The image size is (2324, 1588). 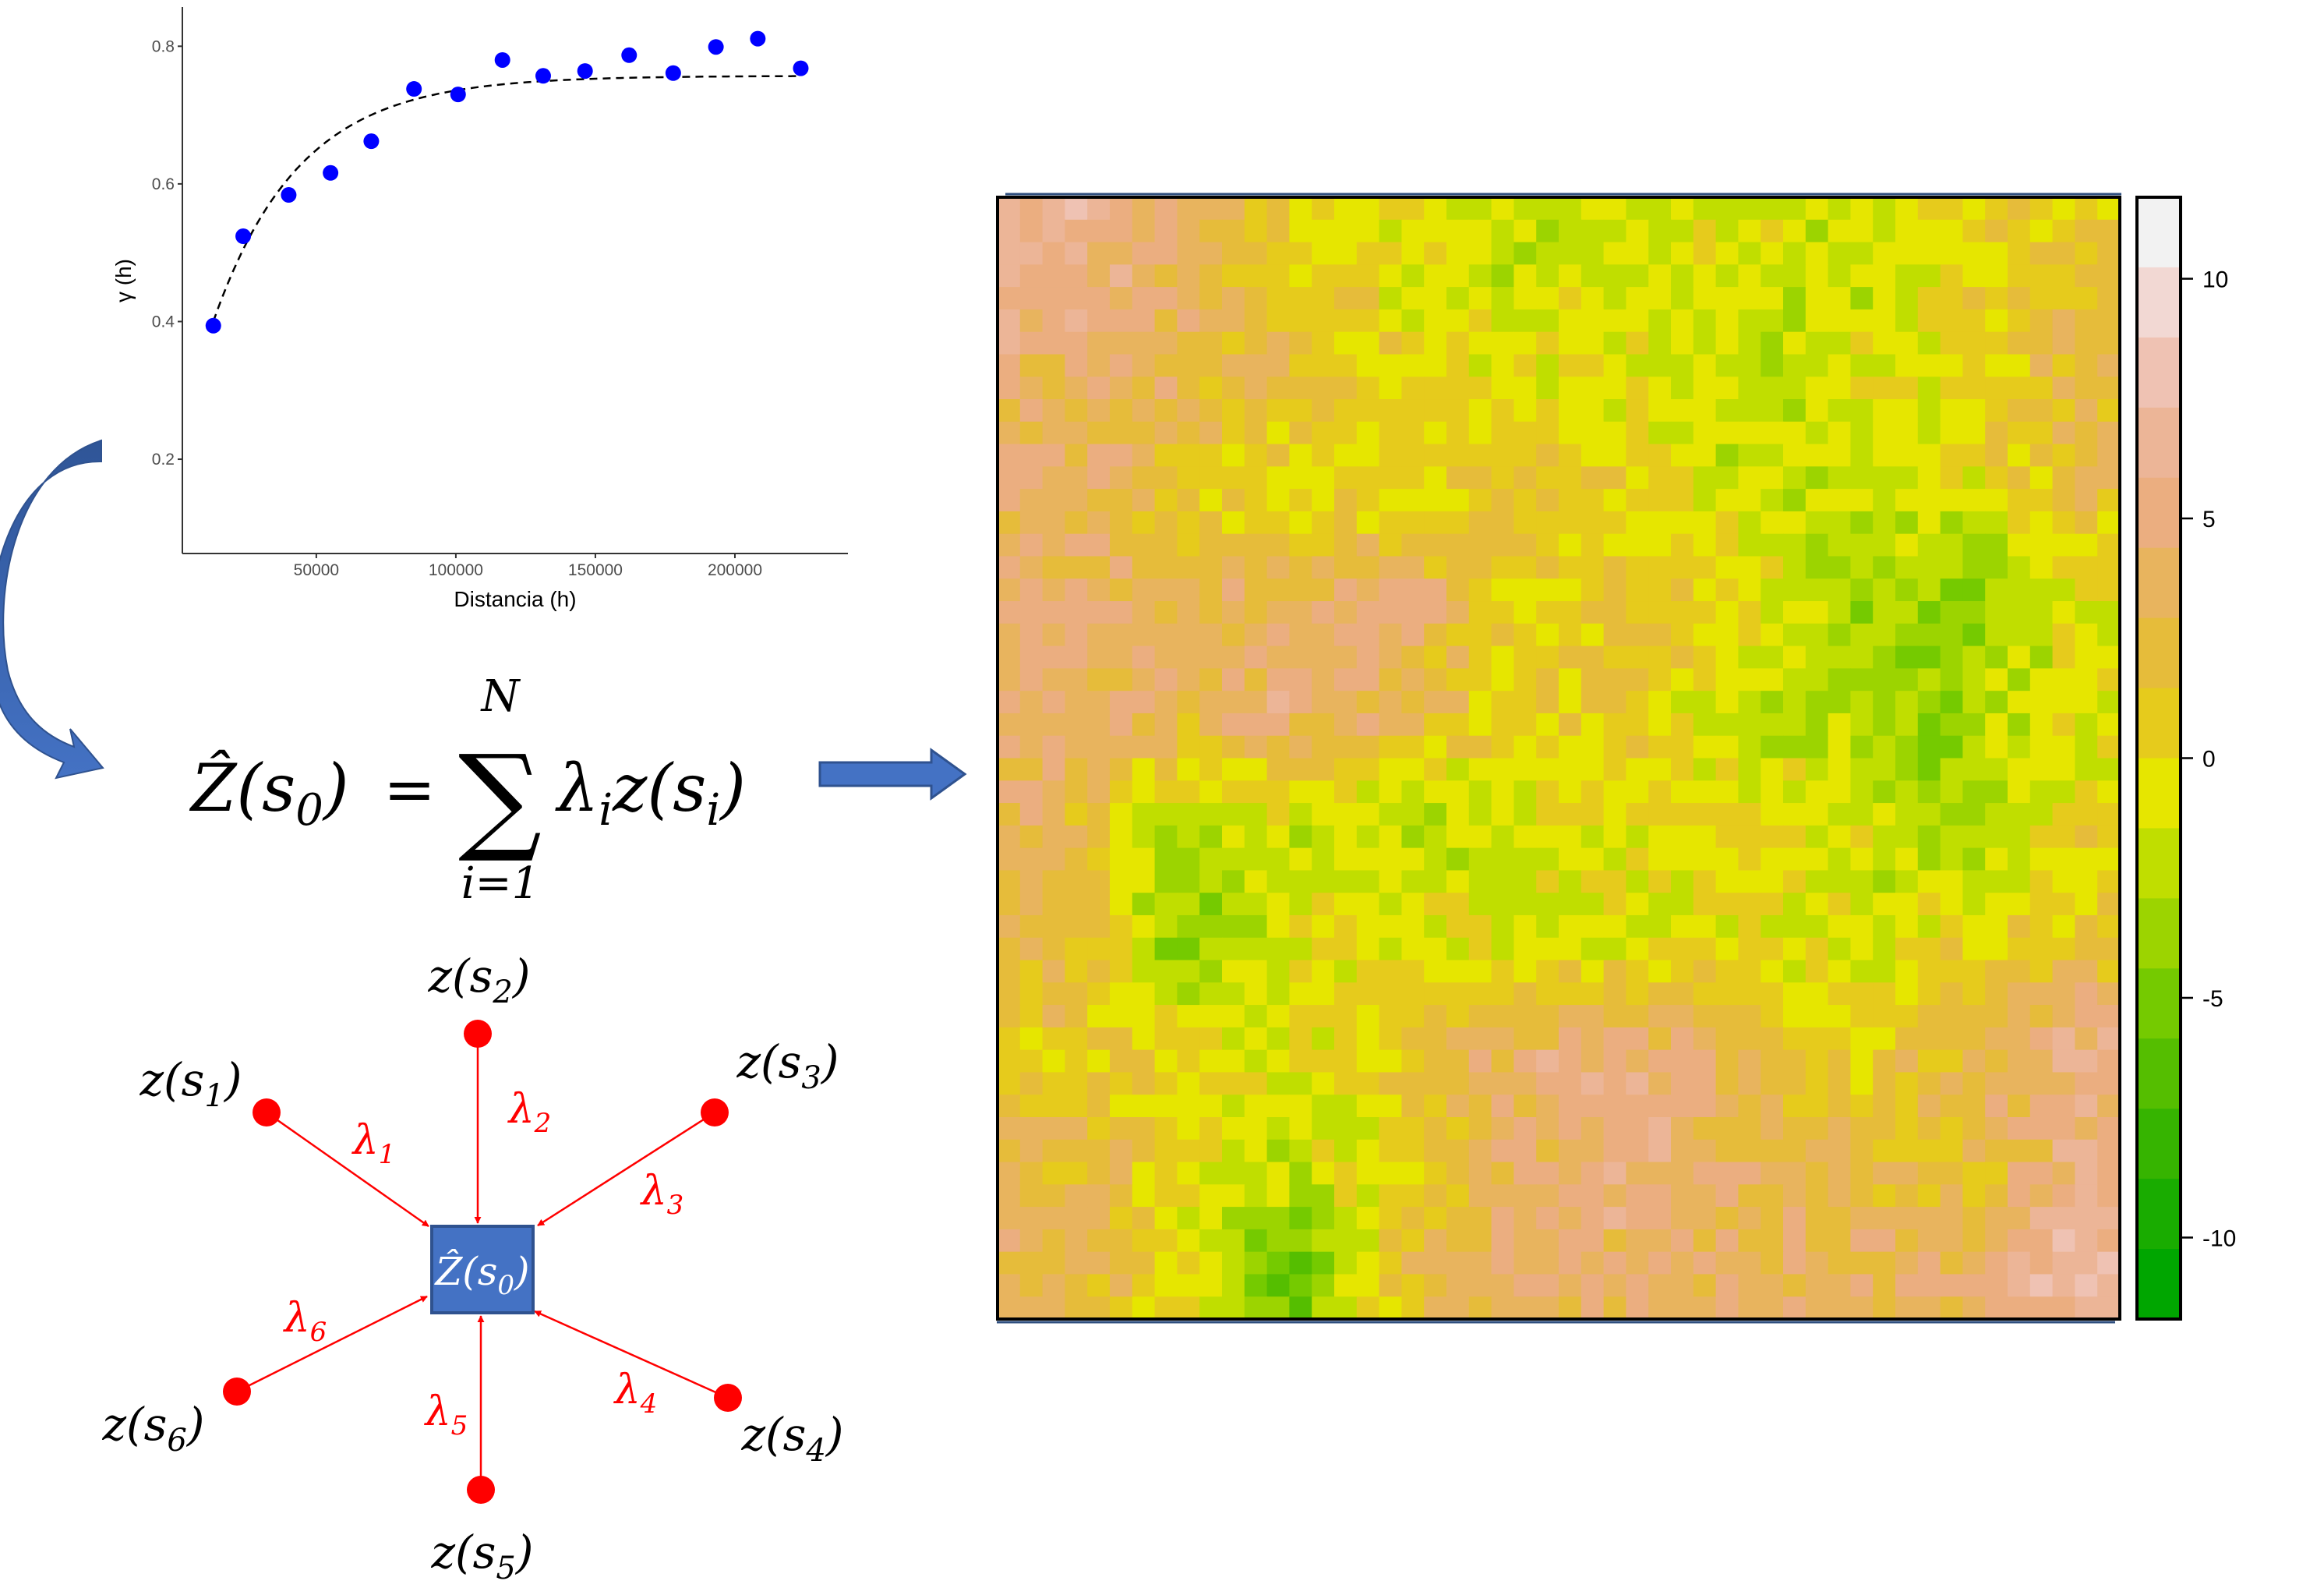 I want to click on colorbar-band, so click(x=2159, y=793).